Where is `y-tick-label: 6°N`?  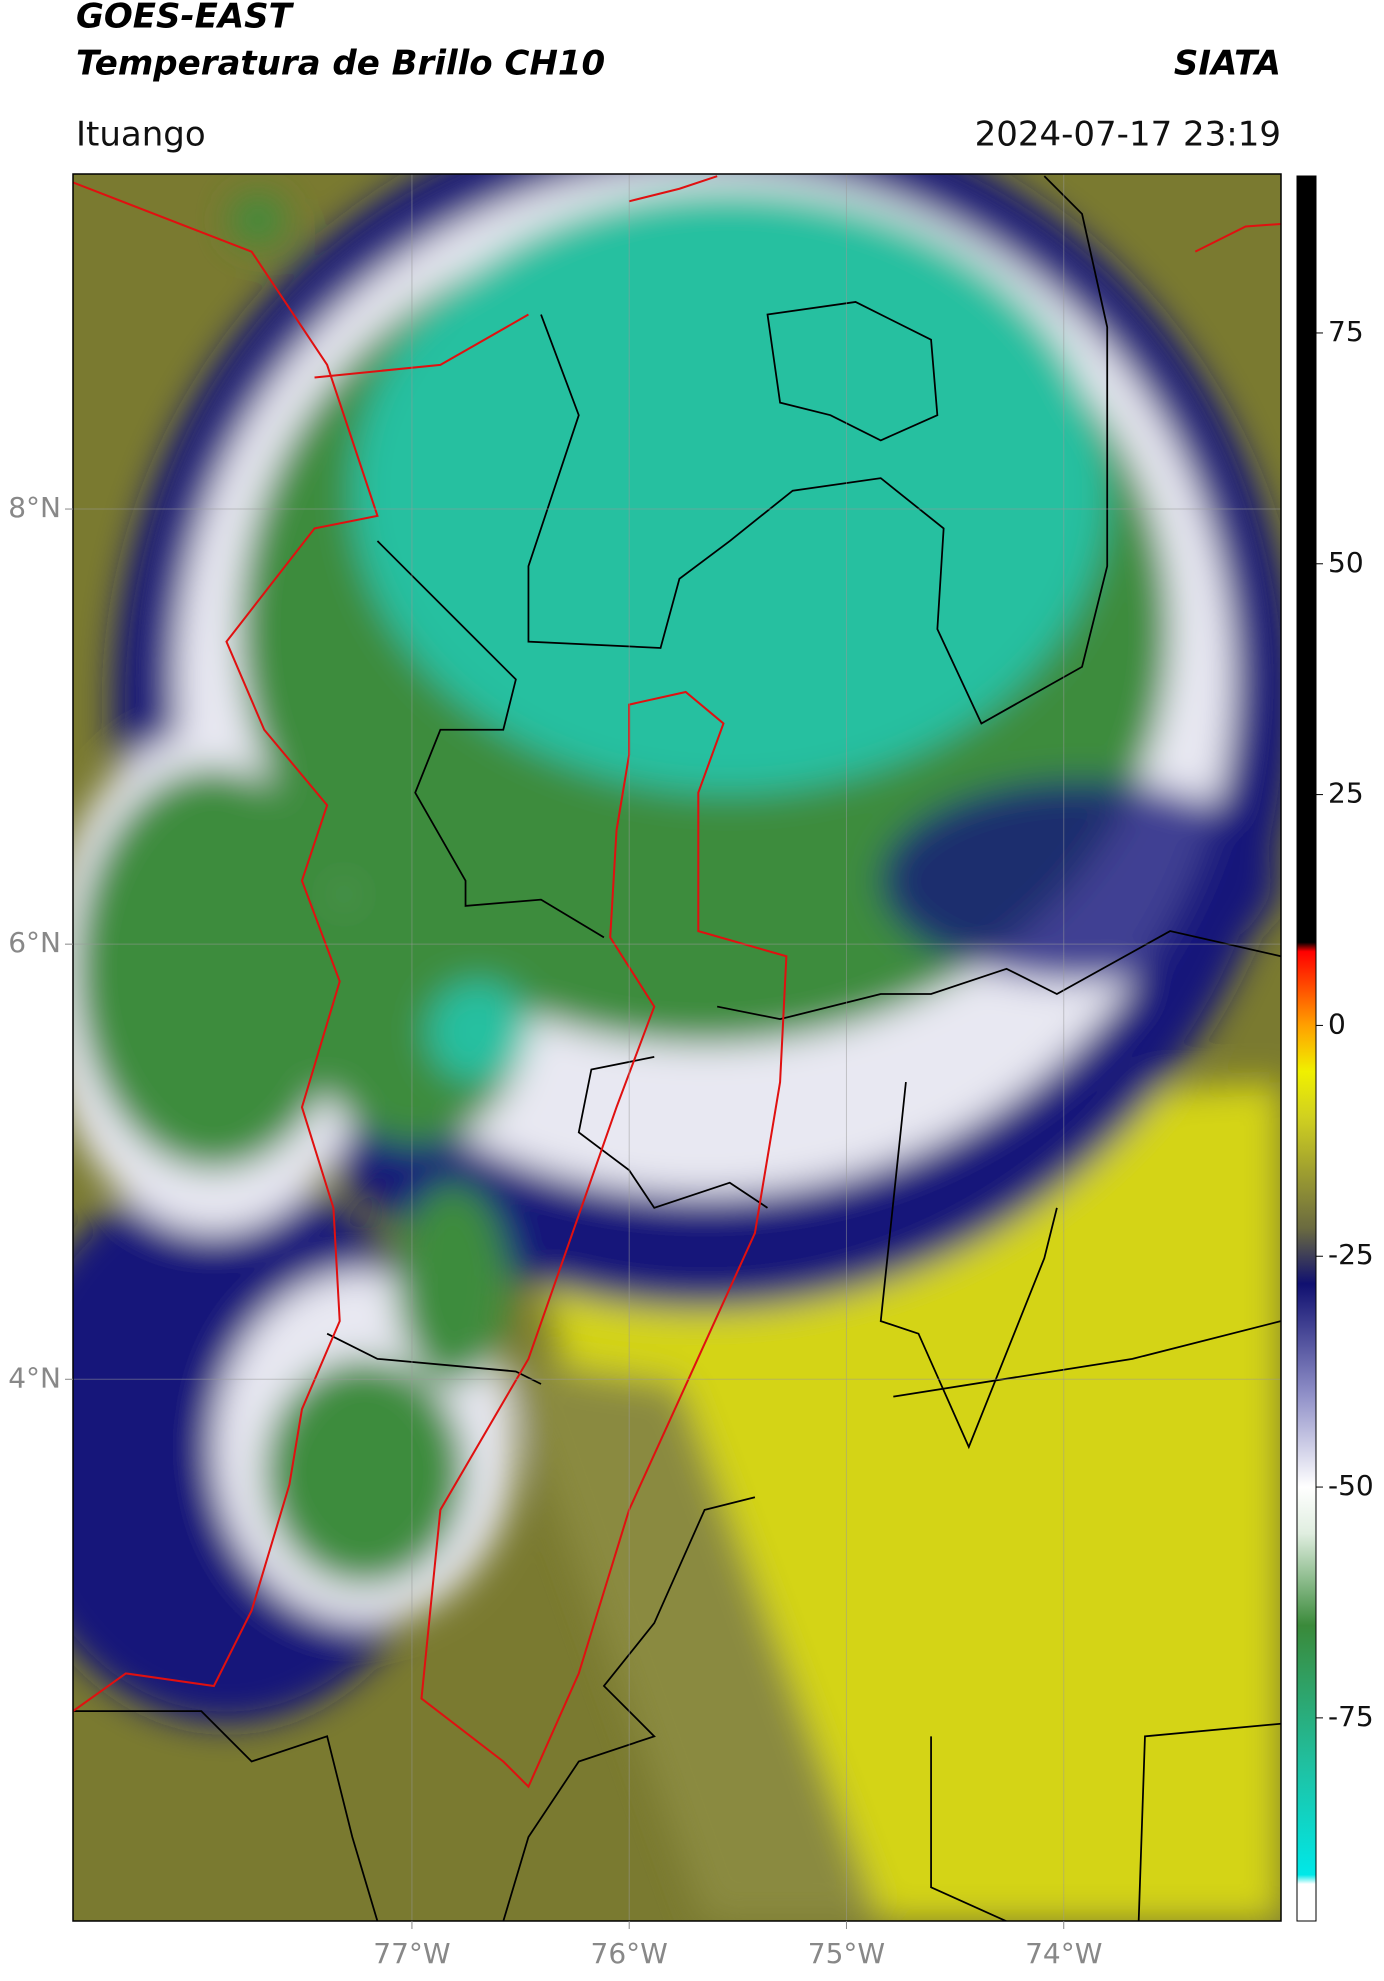 y-tick-label: 6°N is located at coordinates (34, 942).